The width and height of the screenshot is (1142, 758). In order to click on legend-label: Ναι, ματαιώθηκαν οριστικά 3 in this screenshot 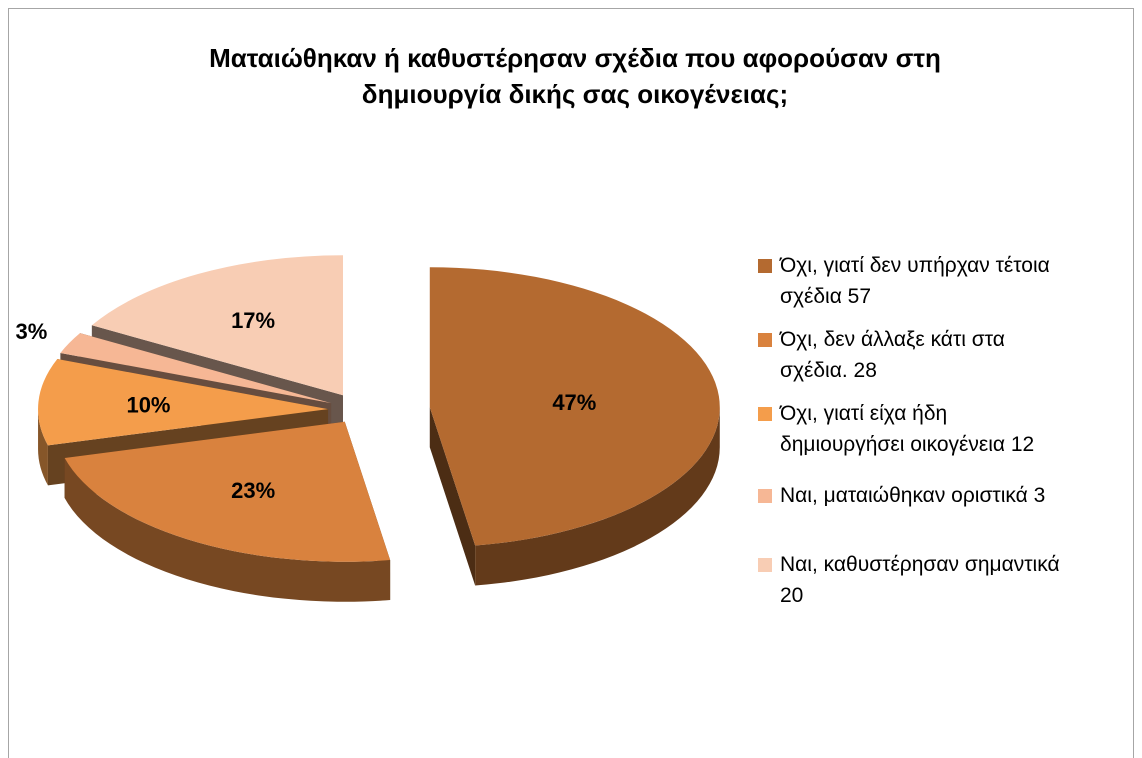, I will do `click(913, 495)`.